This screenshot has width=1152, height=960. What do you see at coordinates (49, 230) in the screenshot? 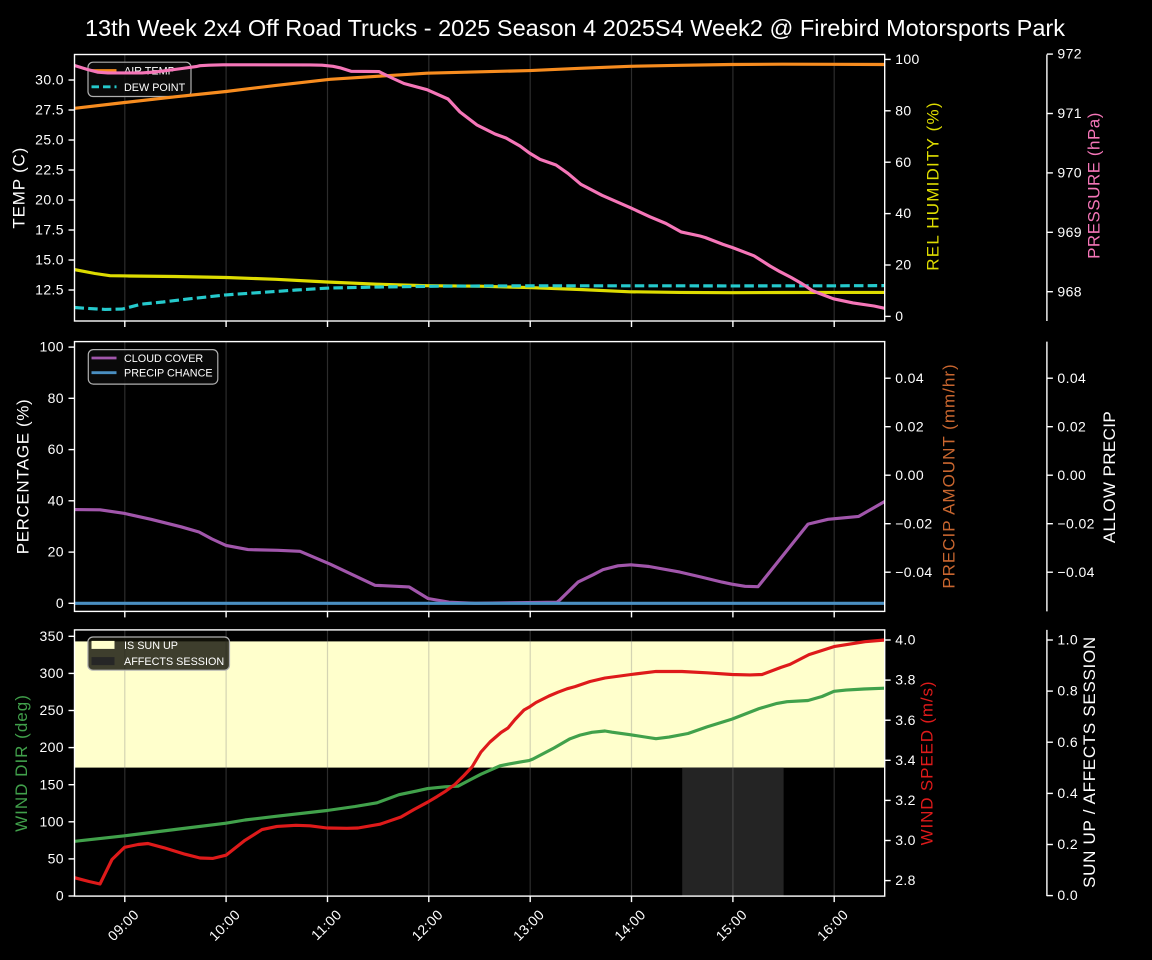
I see `svg-text: 17.5` at bounding box center [49, 230].